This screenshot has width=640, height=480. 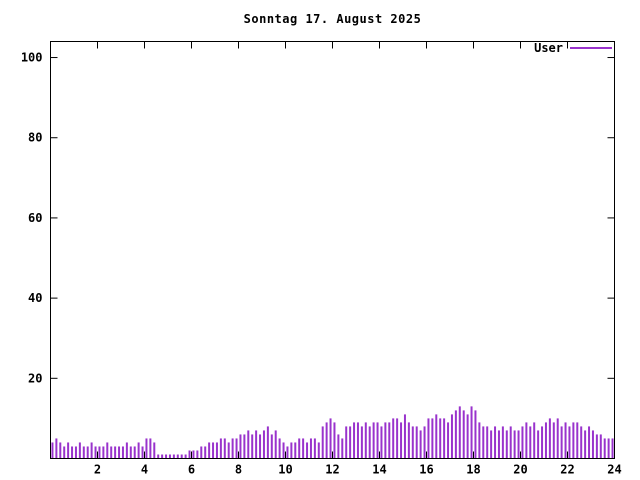 I want to click on x-tick-label: 8, so click(x=238, y=470).